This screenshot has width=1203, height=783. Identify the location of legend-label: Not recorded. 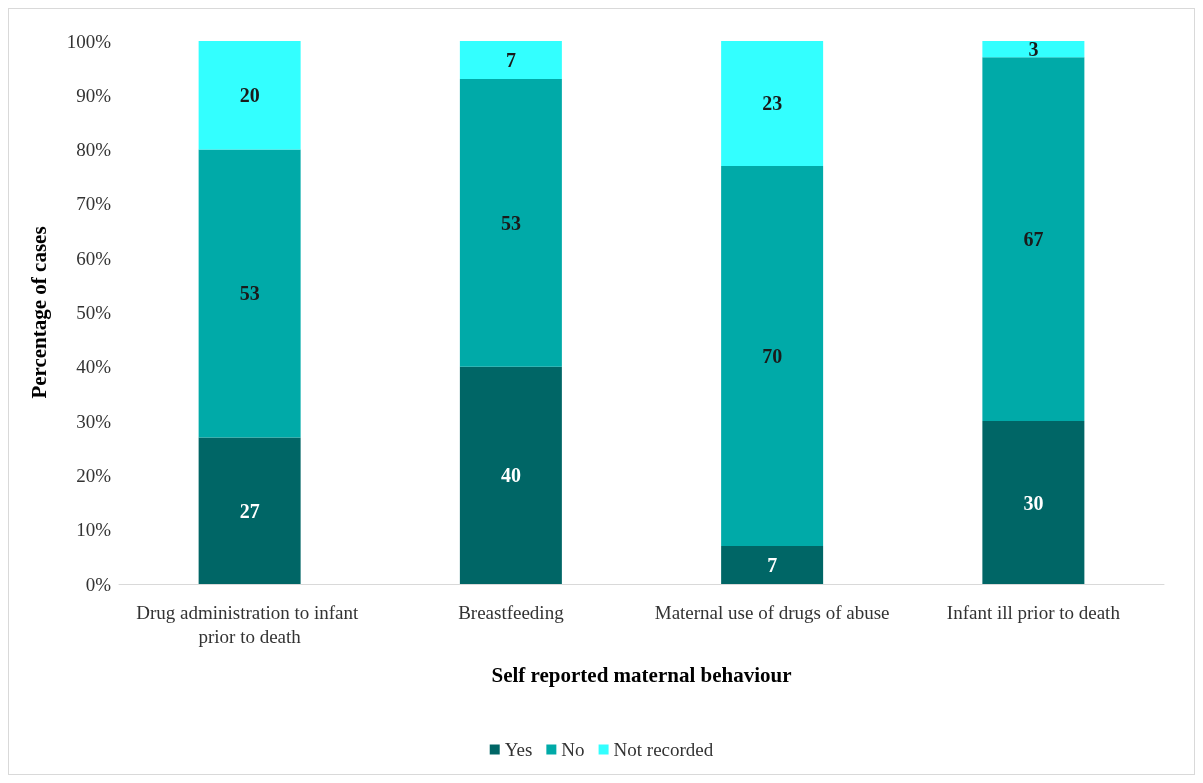
(663, 749).